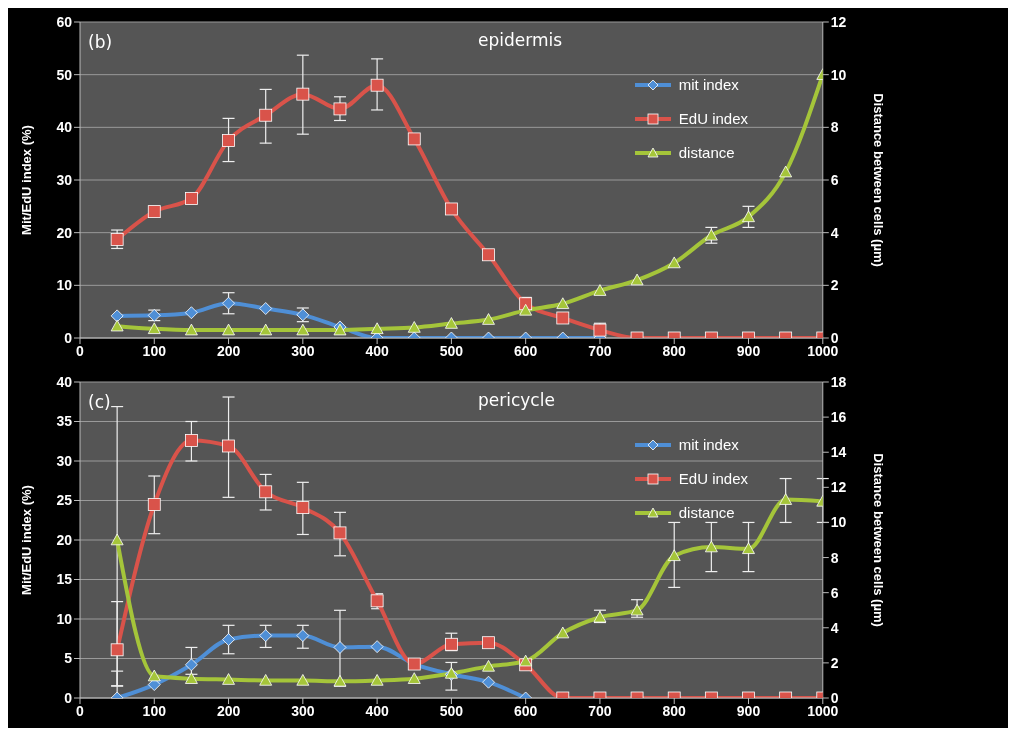 The width and height of the screenshot is (1016, 737). Describe the element at coordinates (64, 579) in the screenshot. I see `y-tick-label: 15` at that location.